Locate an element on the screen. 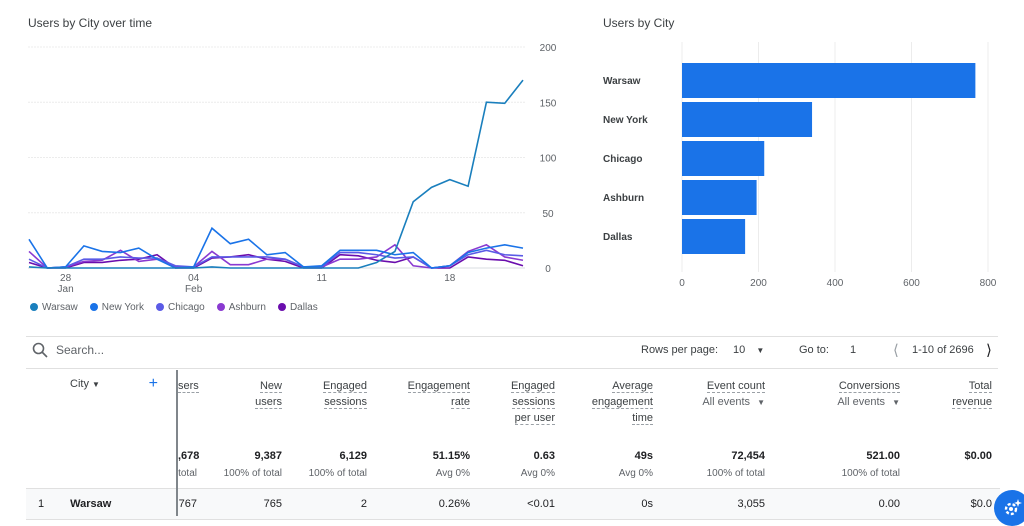 The image size is (1024, 526). sort-arrow-icon: ▼ is located at coordinates (96, 384).